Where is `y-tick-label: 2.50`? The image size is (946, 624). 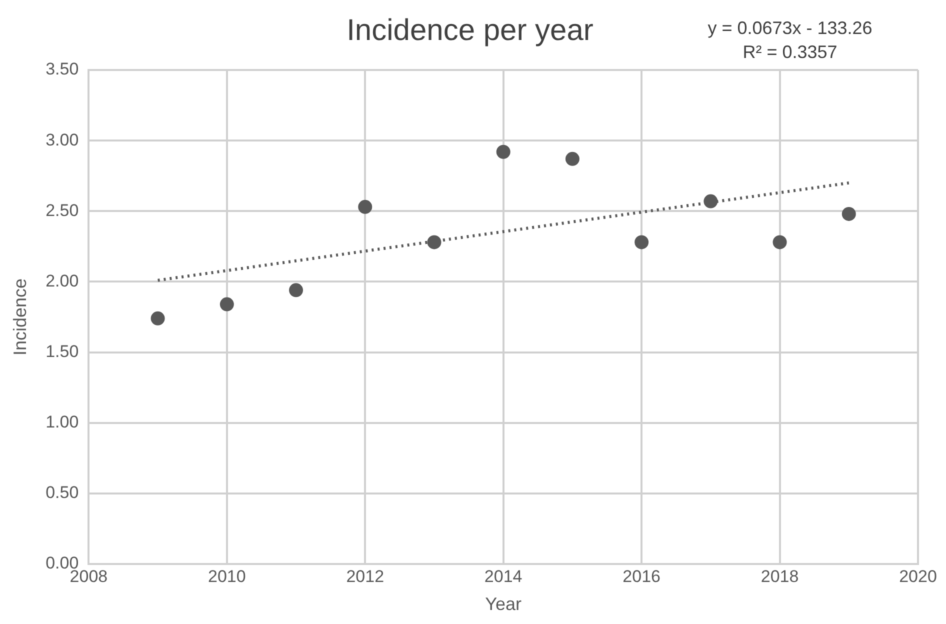 y-tick-label: 2.50 is located at coordinates (62, 210).